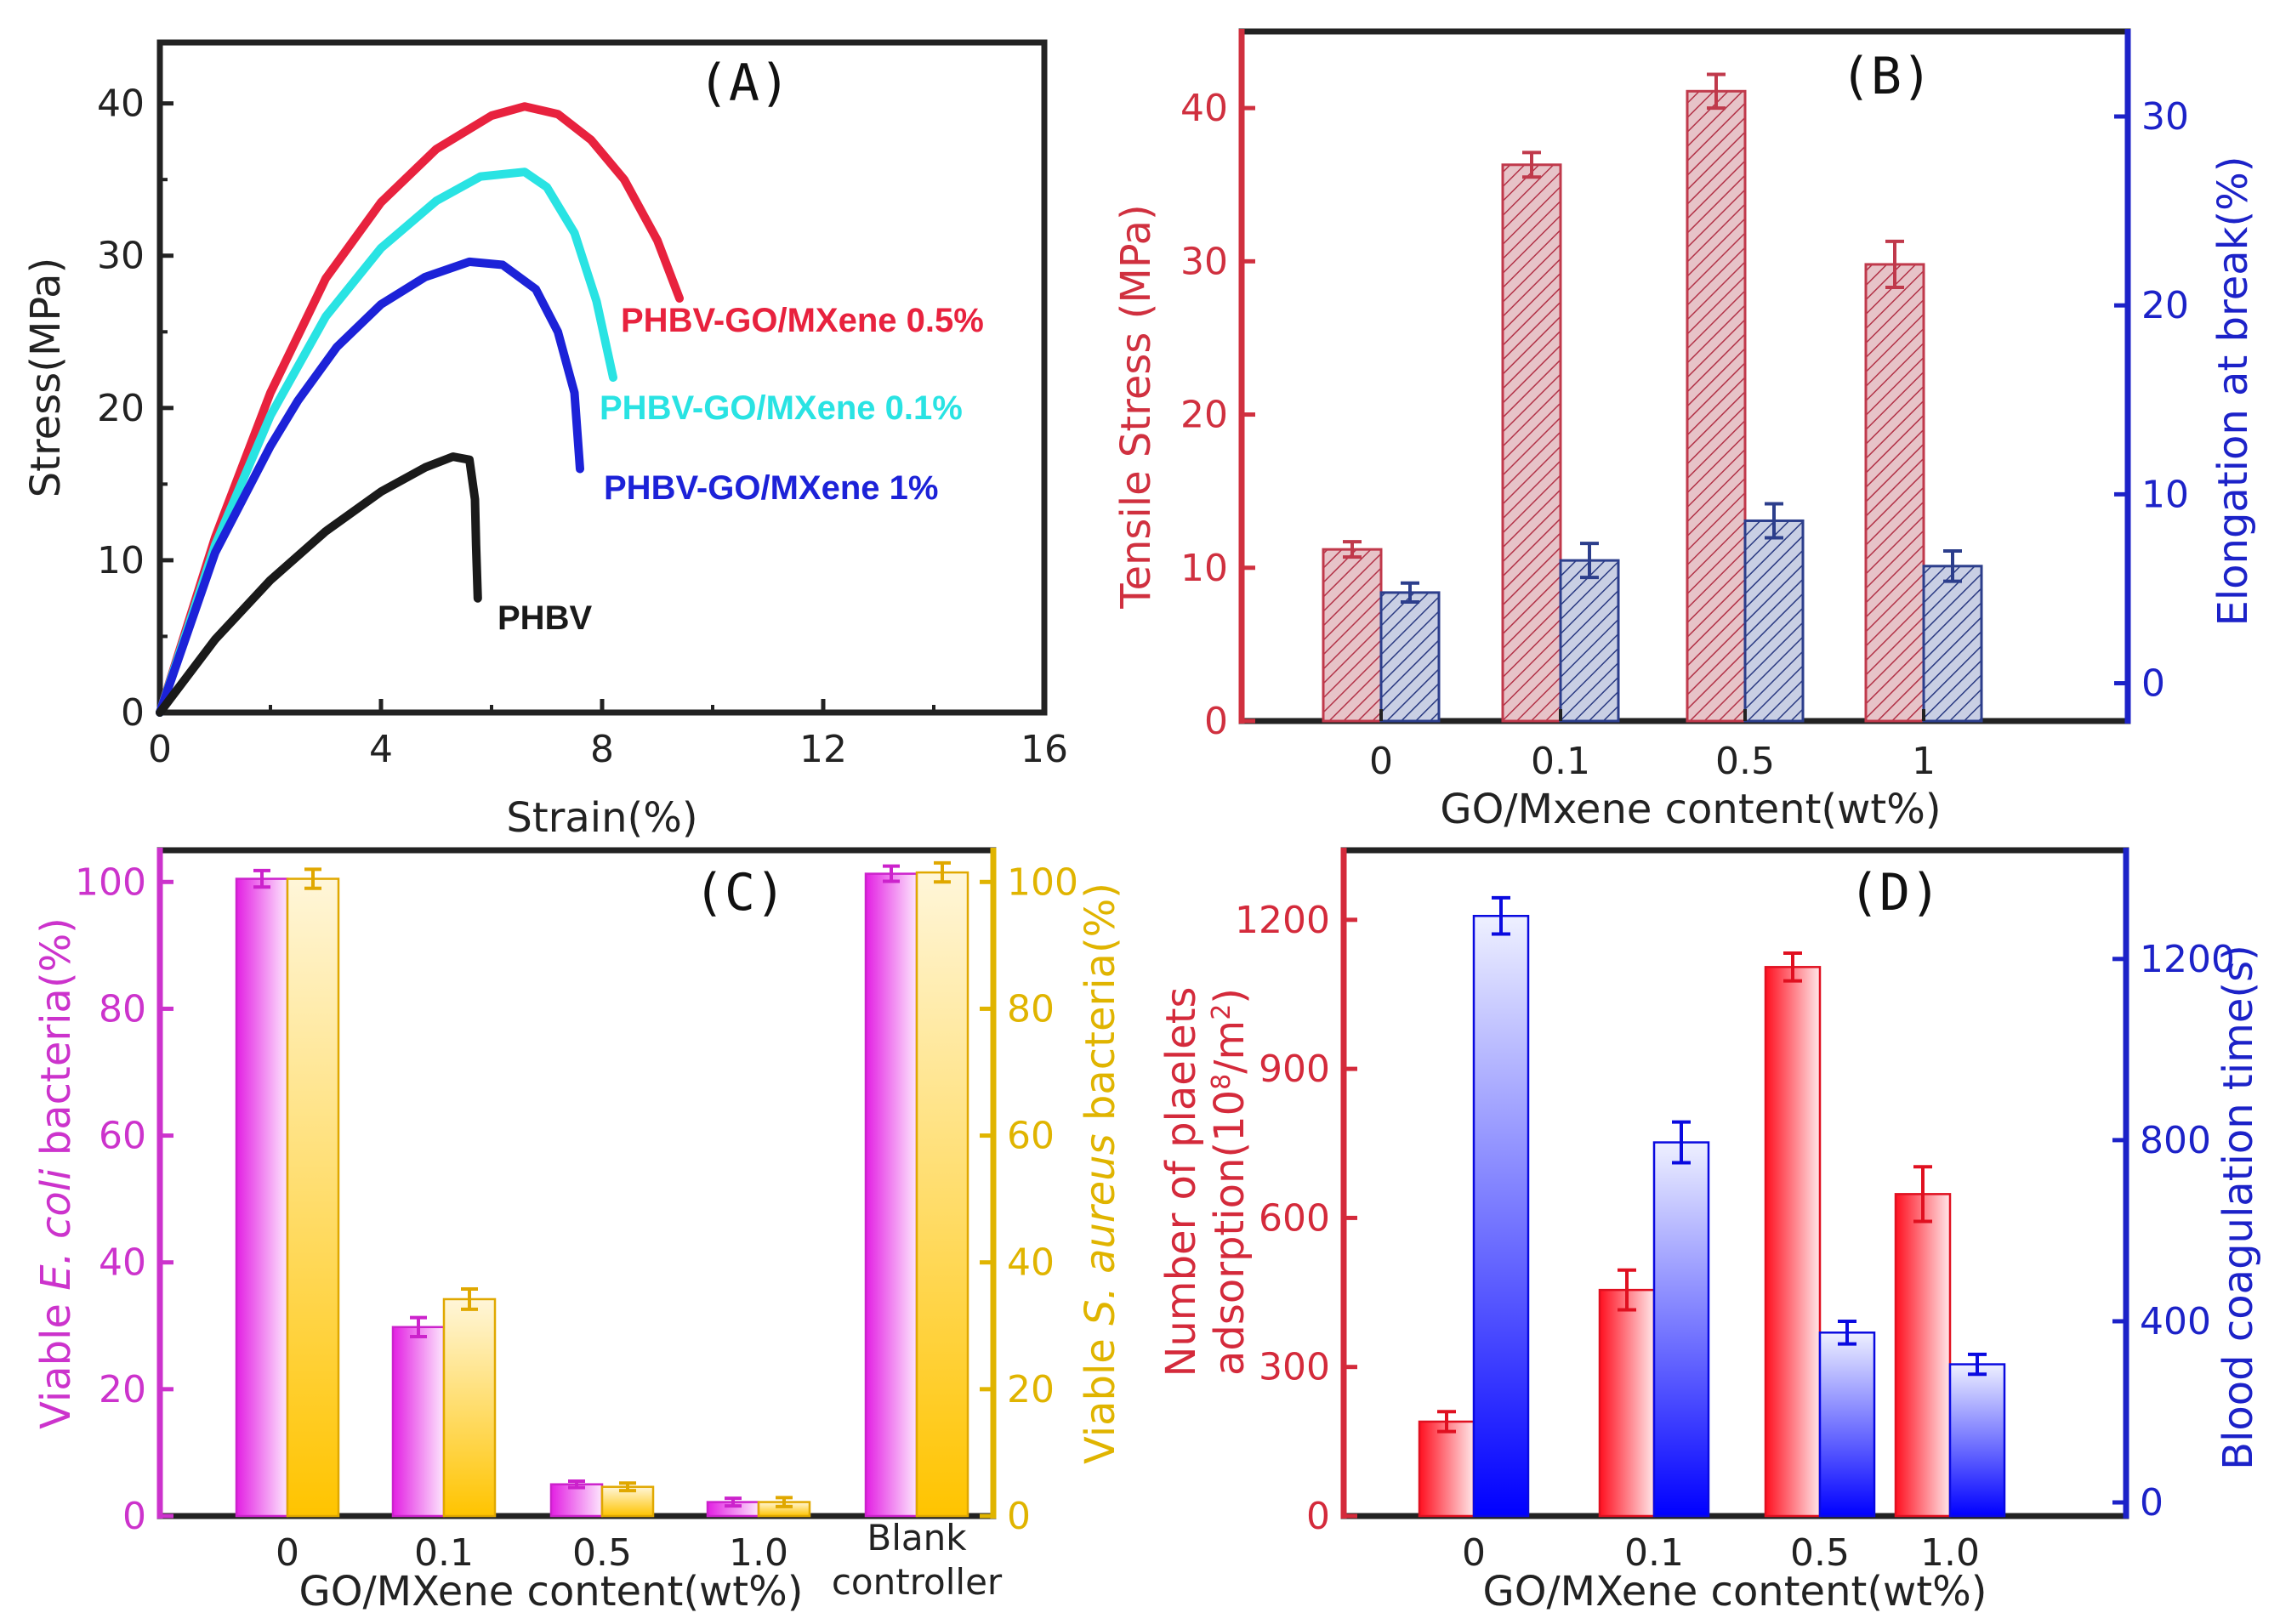 This screenshot has height=1624, width=2280. What do you see at coordinates (823, 749) in the screenshot?
I see `x-tick-label: 12` at bounding box center [823, 749].